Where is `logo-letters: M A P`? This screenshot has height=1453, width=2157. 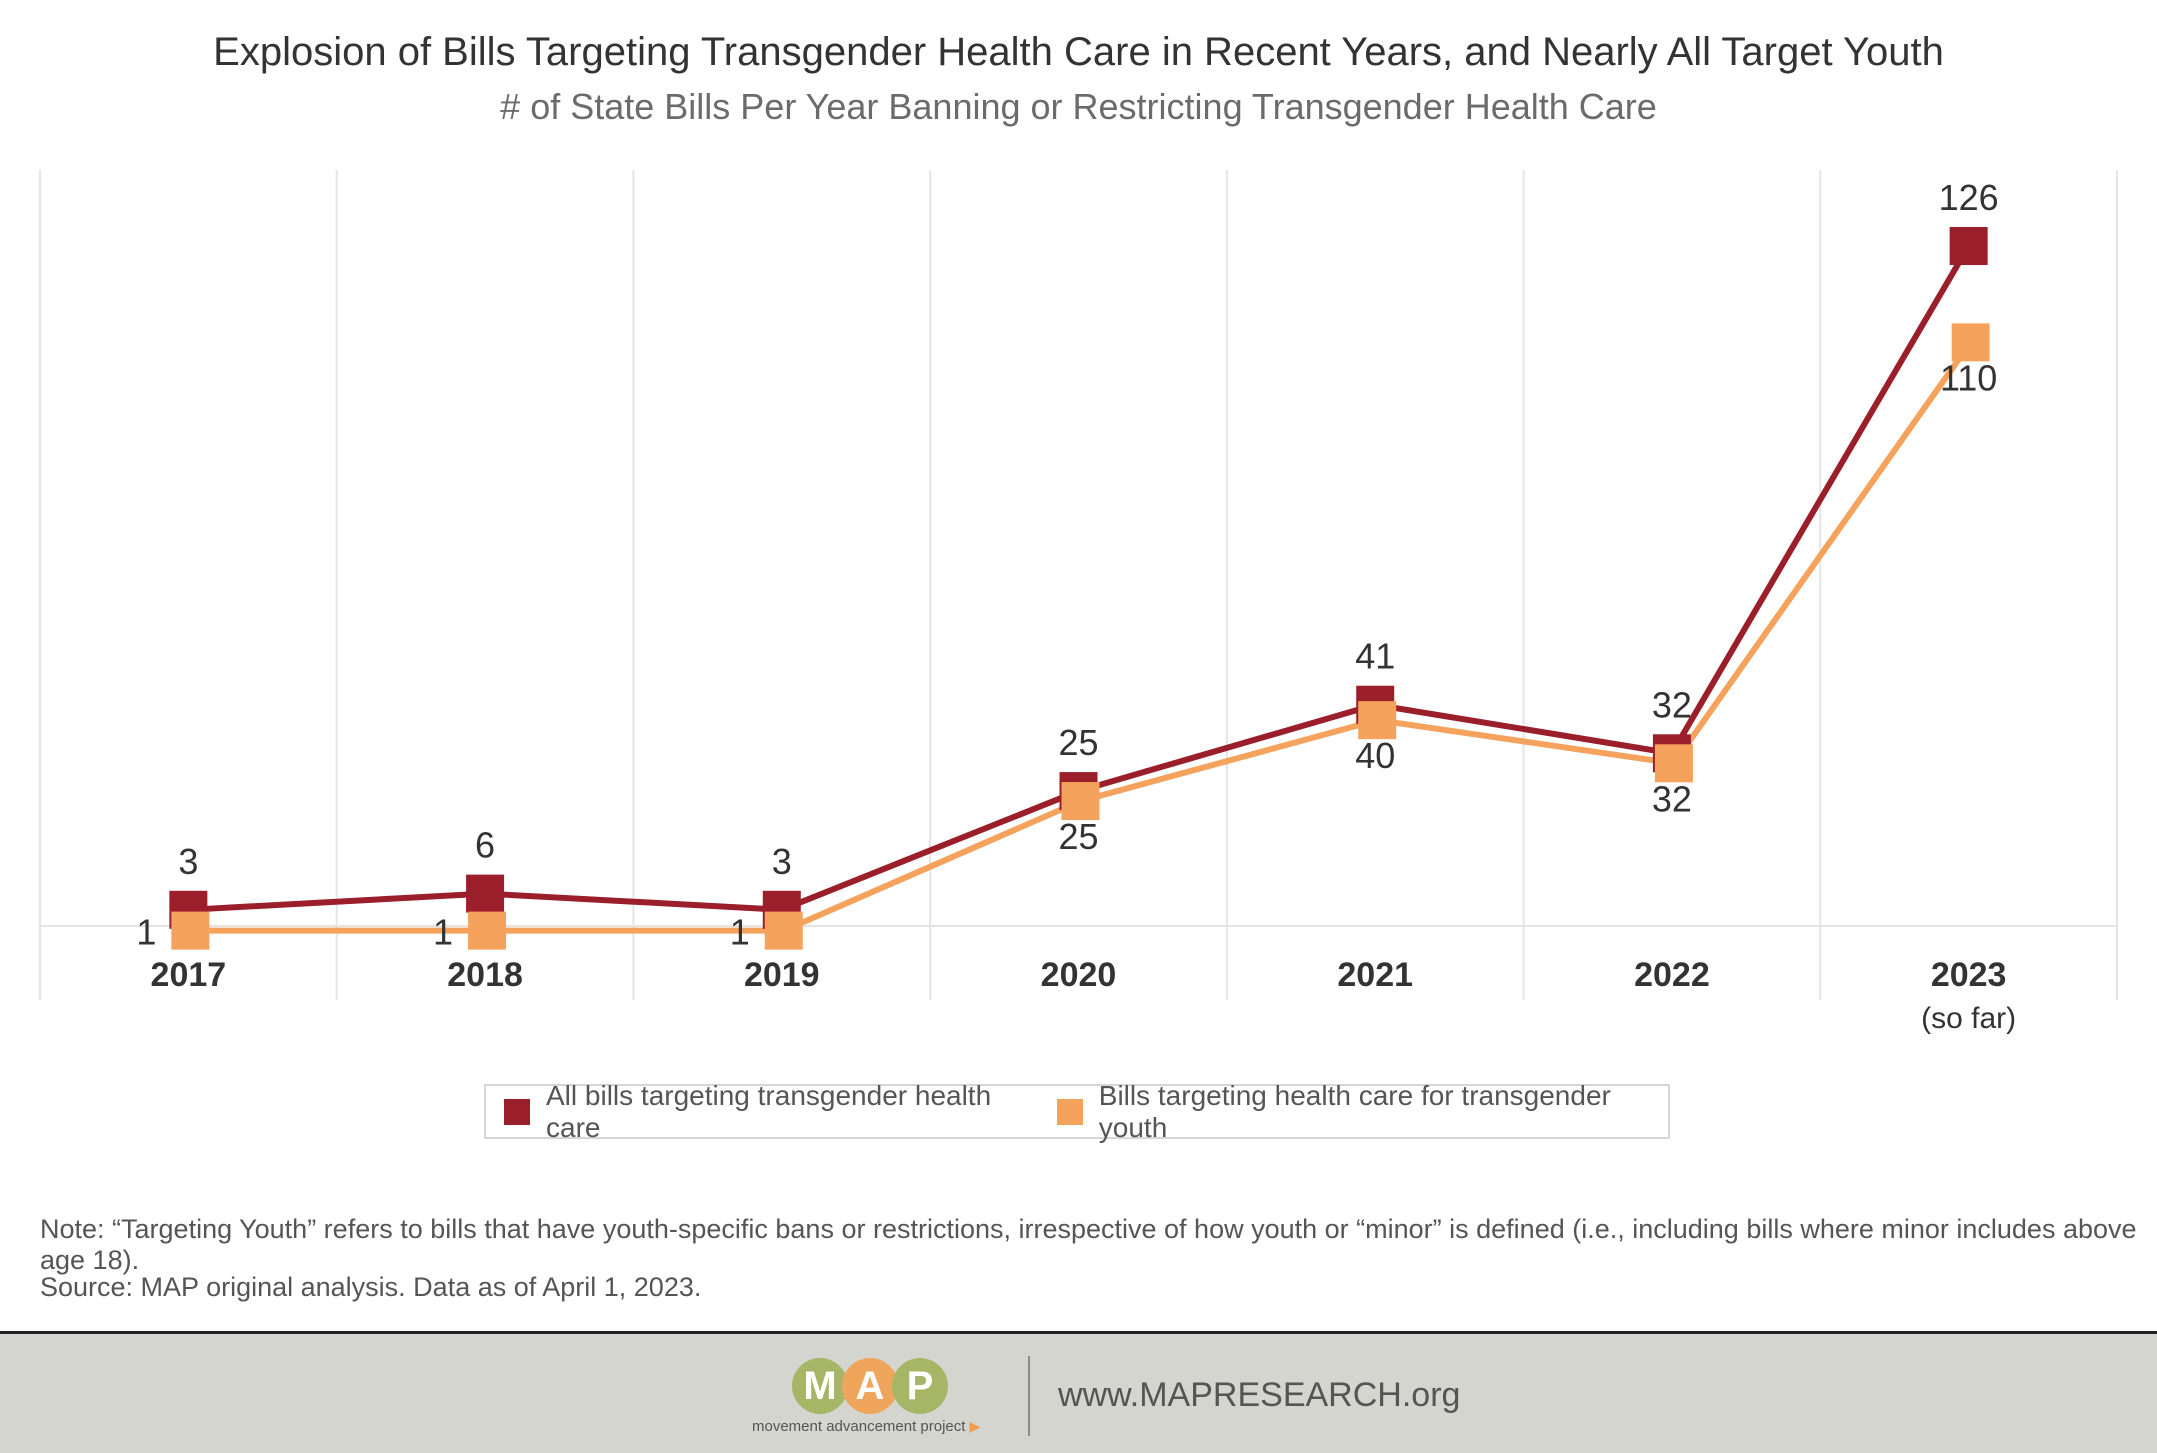 logo-letters: M A P is located at coordinates (870, 1386).